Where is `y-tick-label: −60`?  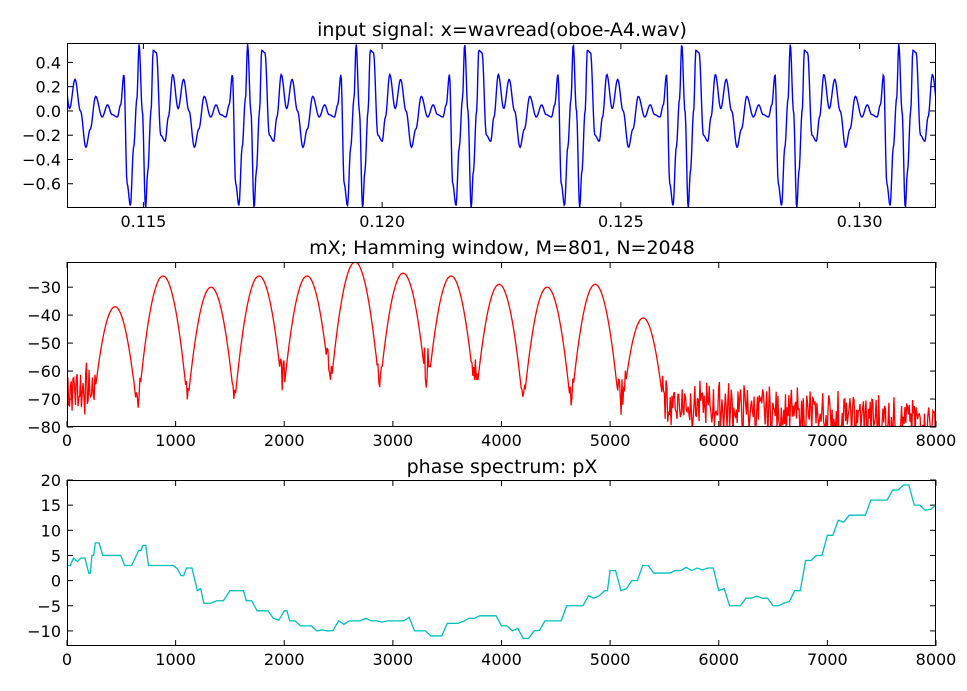 y-tick-label: −60 is located at coordinates (44, 371).